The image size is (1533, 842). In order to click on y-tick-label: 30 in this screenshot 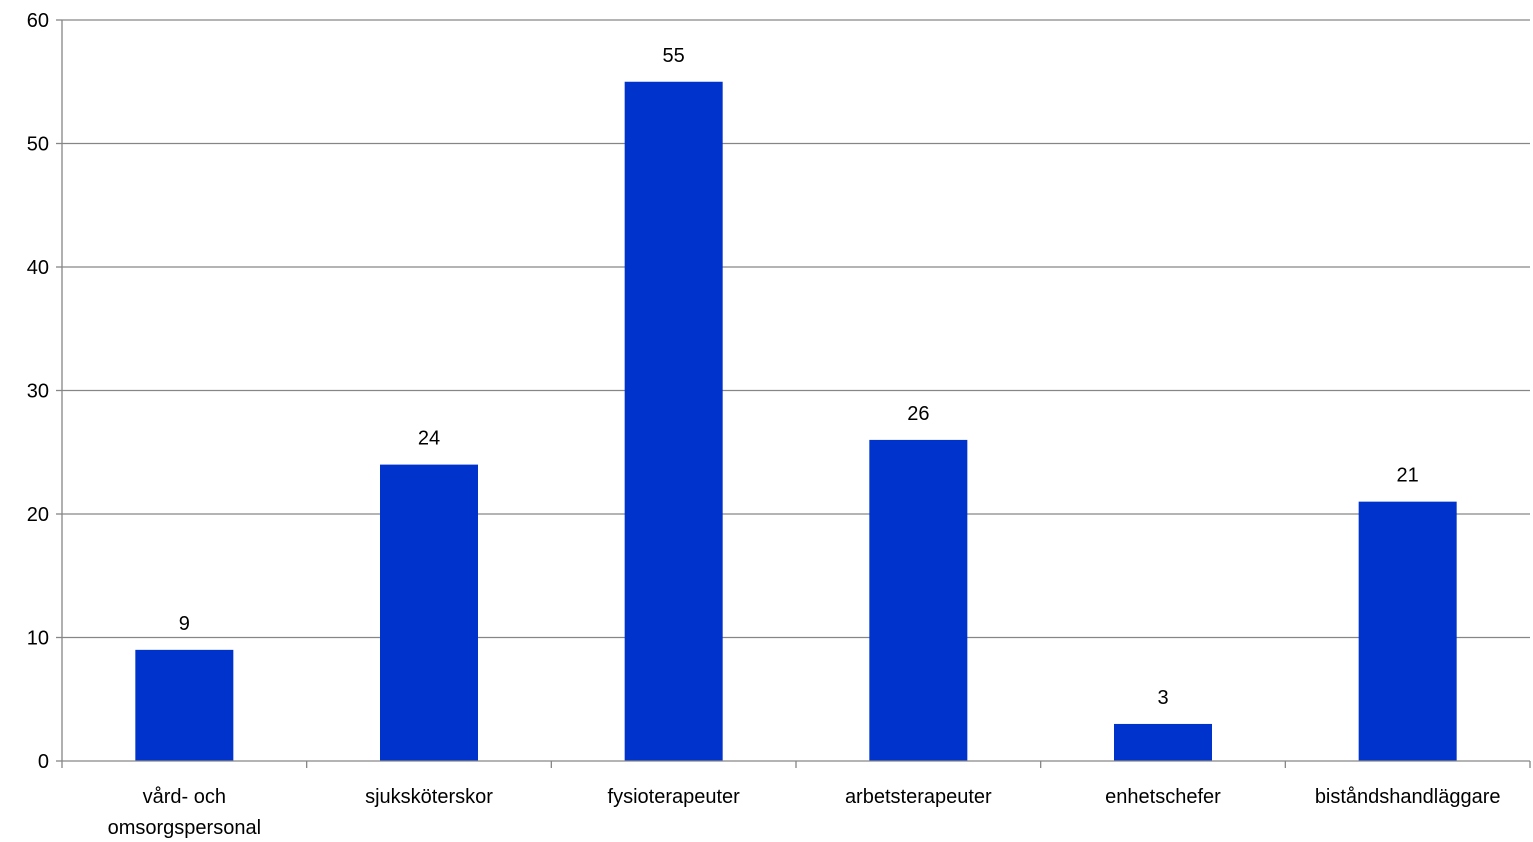, I will do `click(38, 392)`.